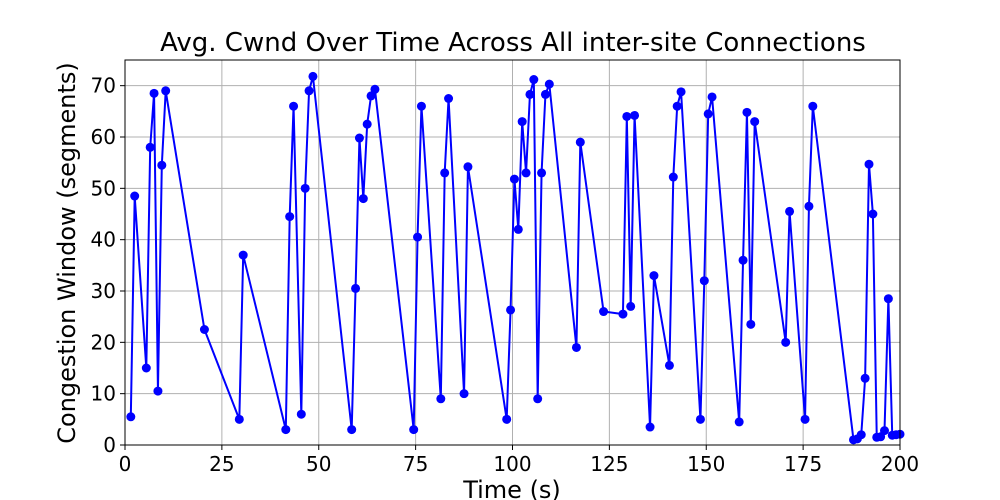 This screenshot has height=500, width=1000. I want to click on x-tick-label: 100, so click(512, 464).